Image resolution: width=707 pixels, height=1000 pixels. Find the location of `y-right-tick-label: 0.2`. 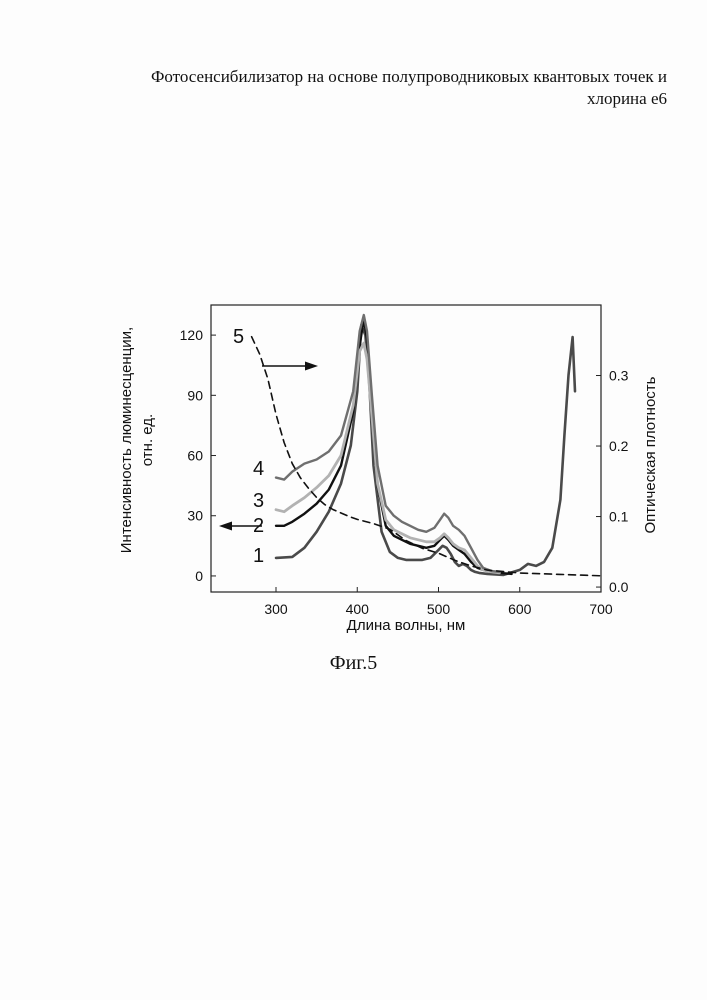

y-right-tick-label: 0.2 is located at coordinates (619, 446).